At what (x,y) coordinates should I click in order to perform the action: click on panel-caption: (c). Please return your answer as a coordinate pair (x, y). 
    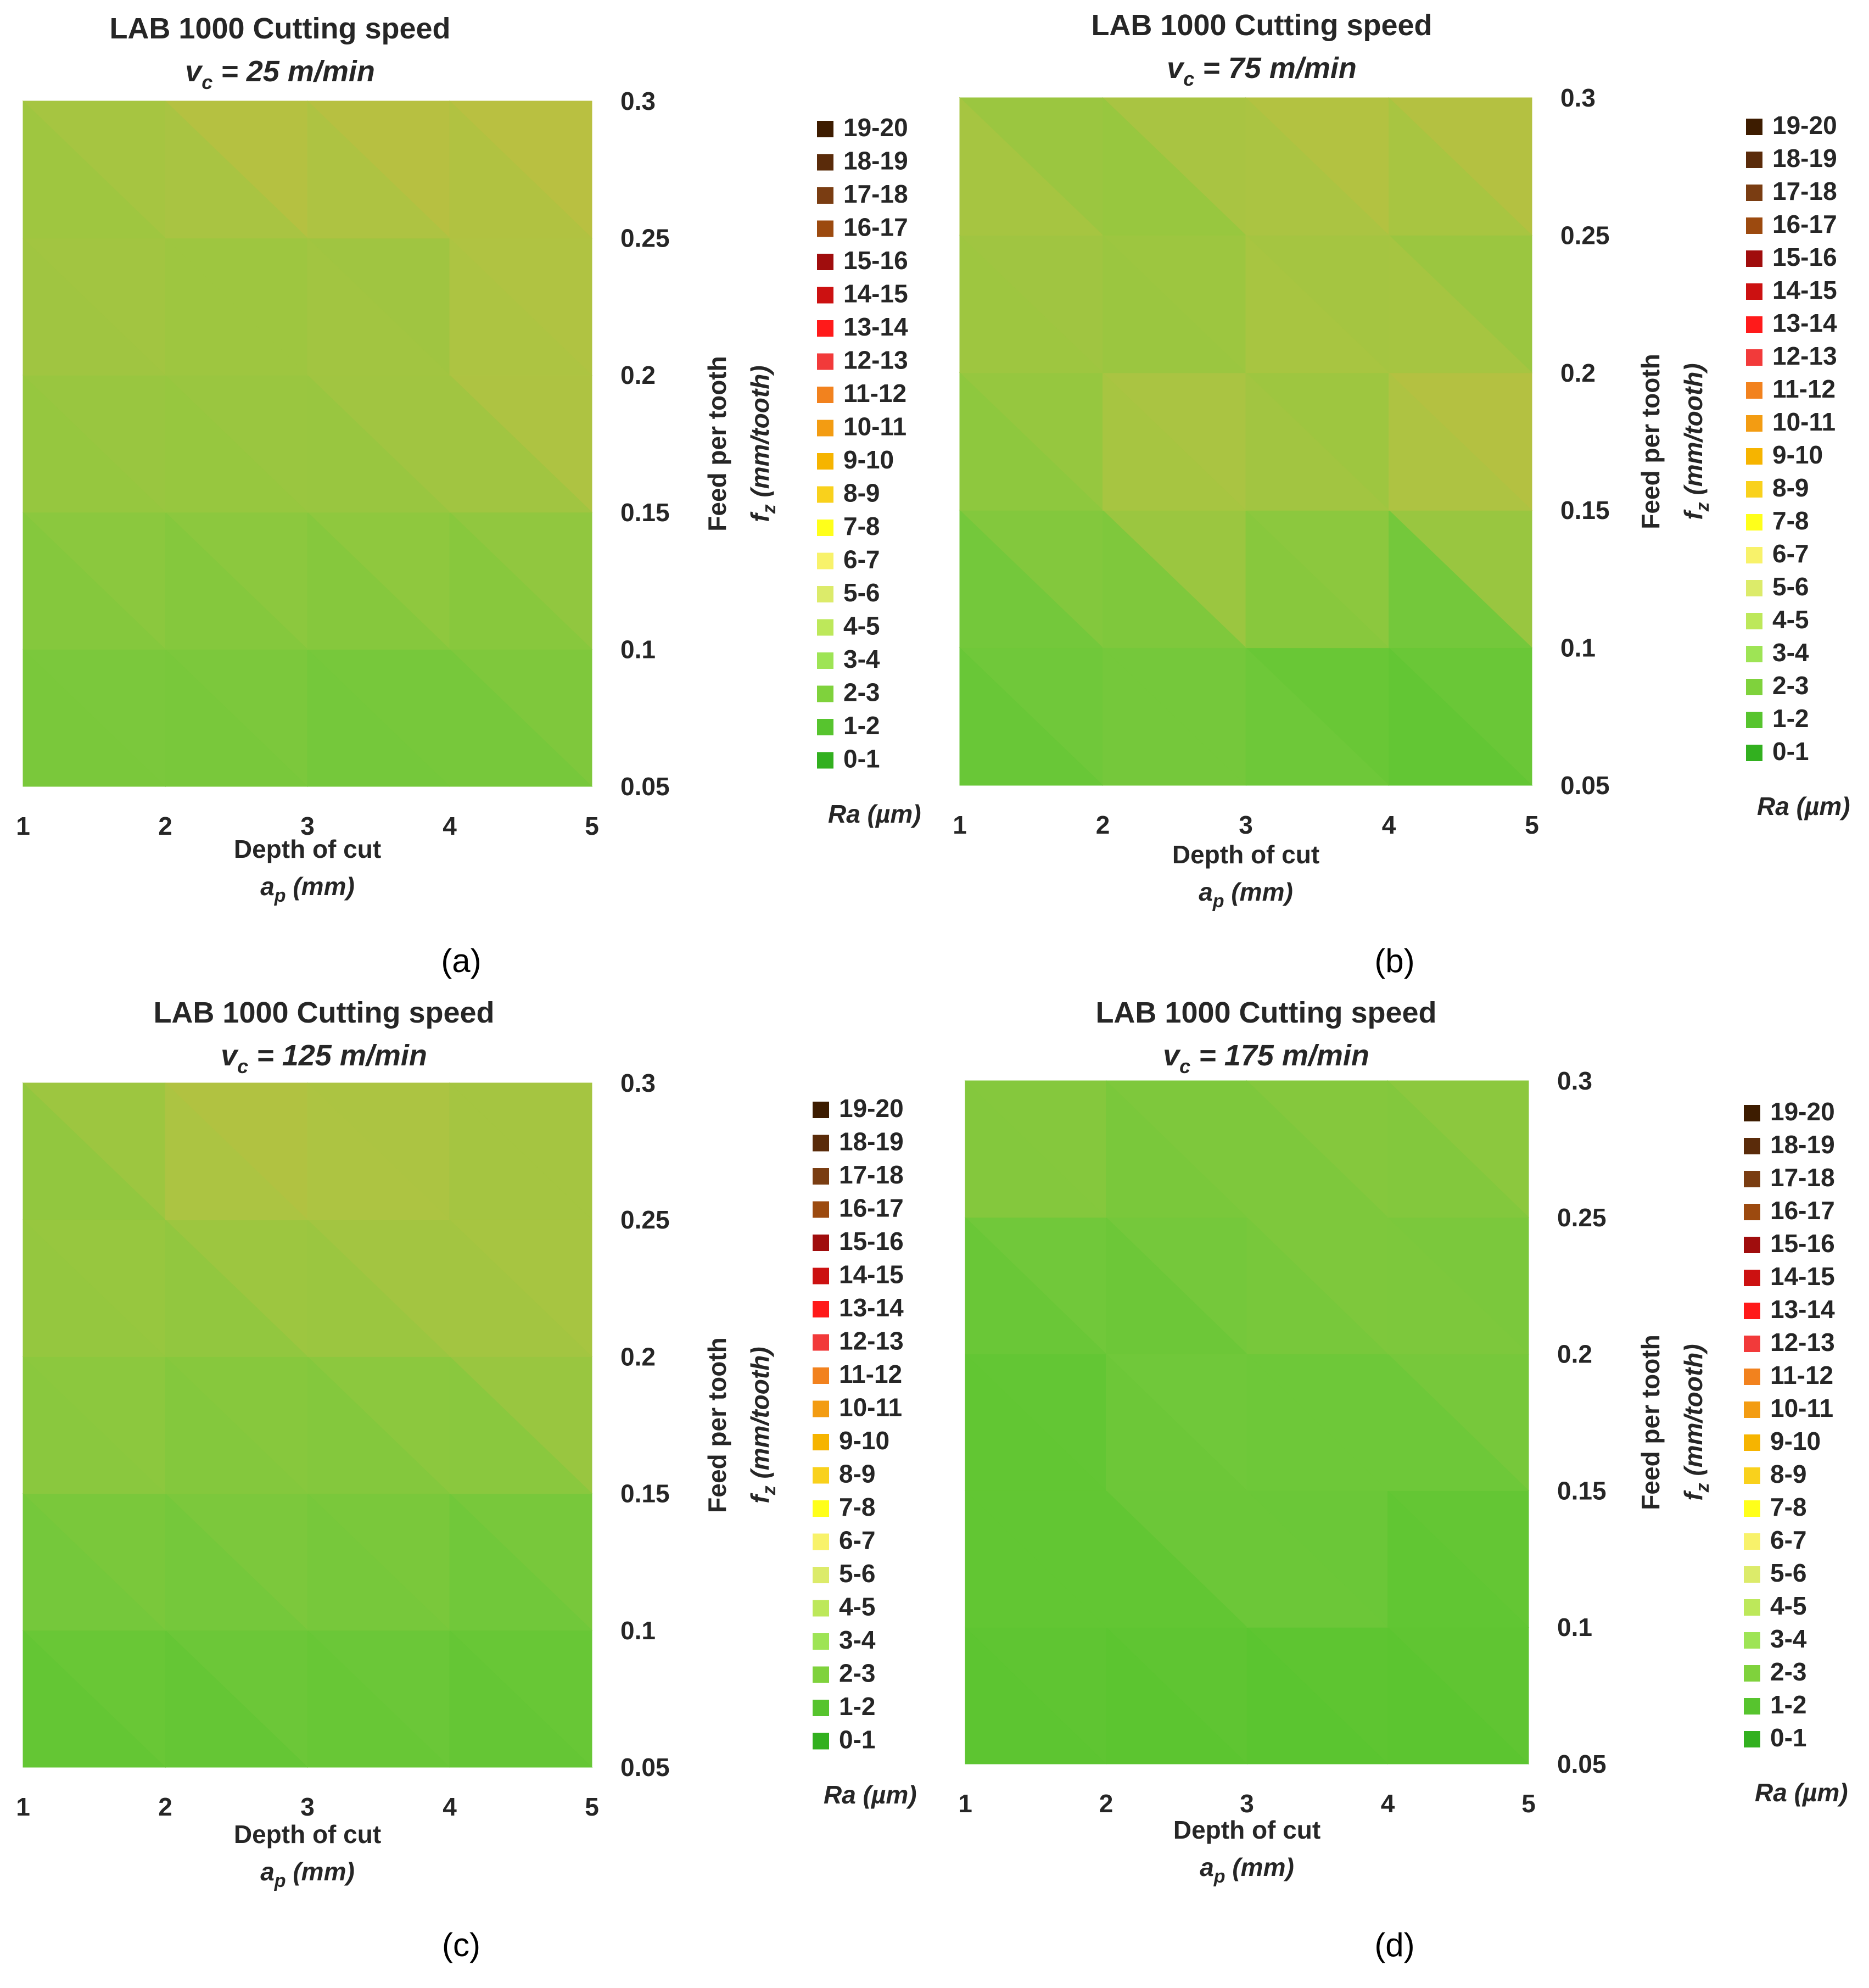
    Looking at the image, I should click on (461, 1944).